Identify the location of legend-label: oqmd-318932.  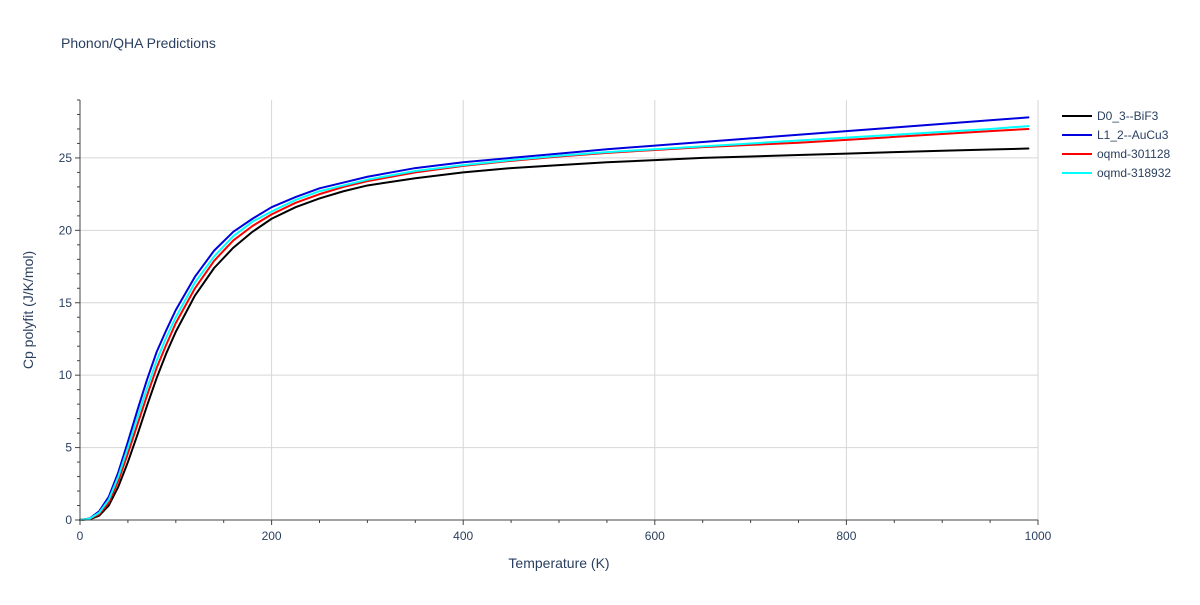
(1134, 172).